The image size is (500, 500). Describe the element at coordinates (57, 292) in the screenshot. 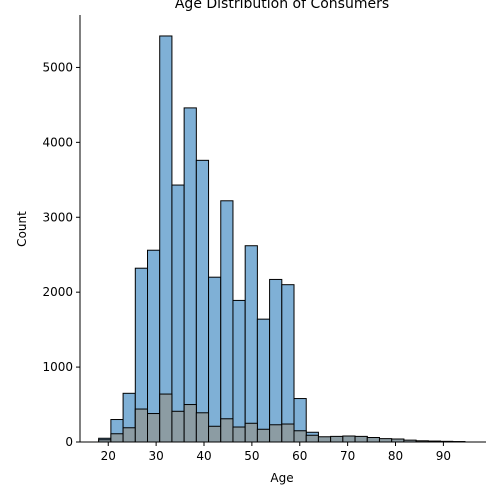

I see `y-tick-label-2000: 2000` at that location.